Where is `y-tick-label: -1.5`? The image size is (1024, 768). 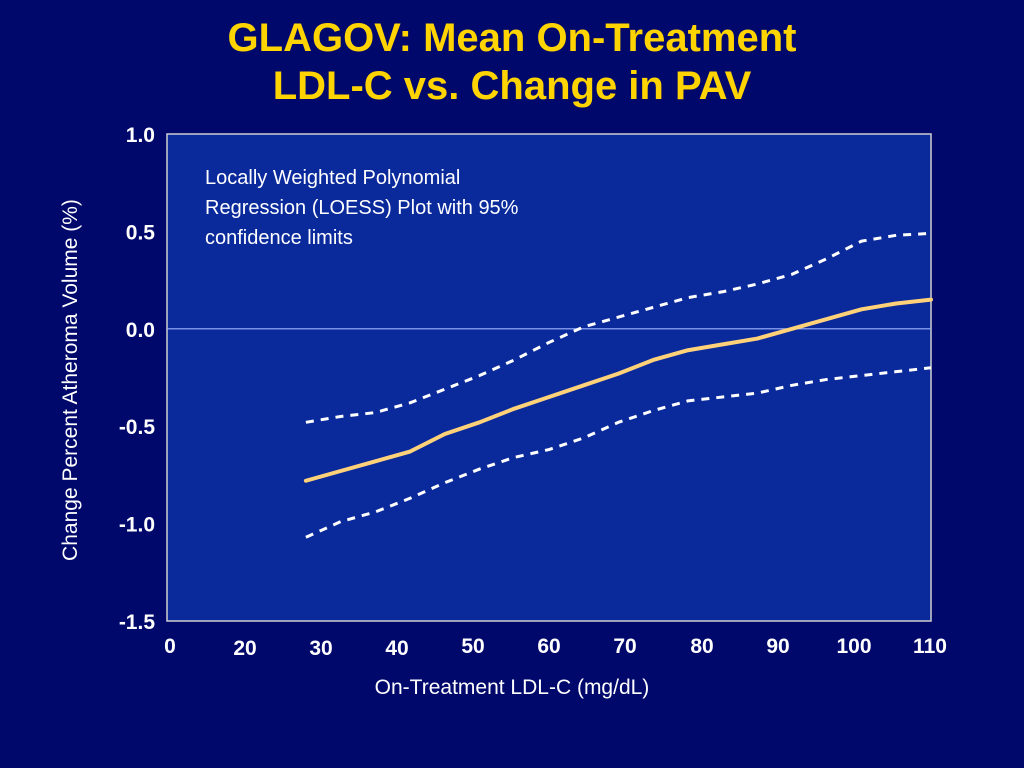 y-tick-label: -1.5 is located at coordinates (137, 622).